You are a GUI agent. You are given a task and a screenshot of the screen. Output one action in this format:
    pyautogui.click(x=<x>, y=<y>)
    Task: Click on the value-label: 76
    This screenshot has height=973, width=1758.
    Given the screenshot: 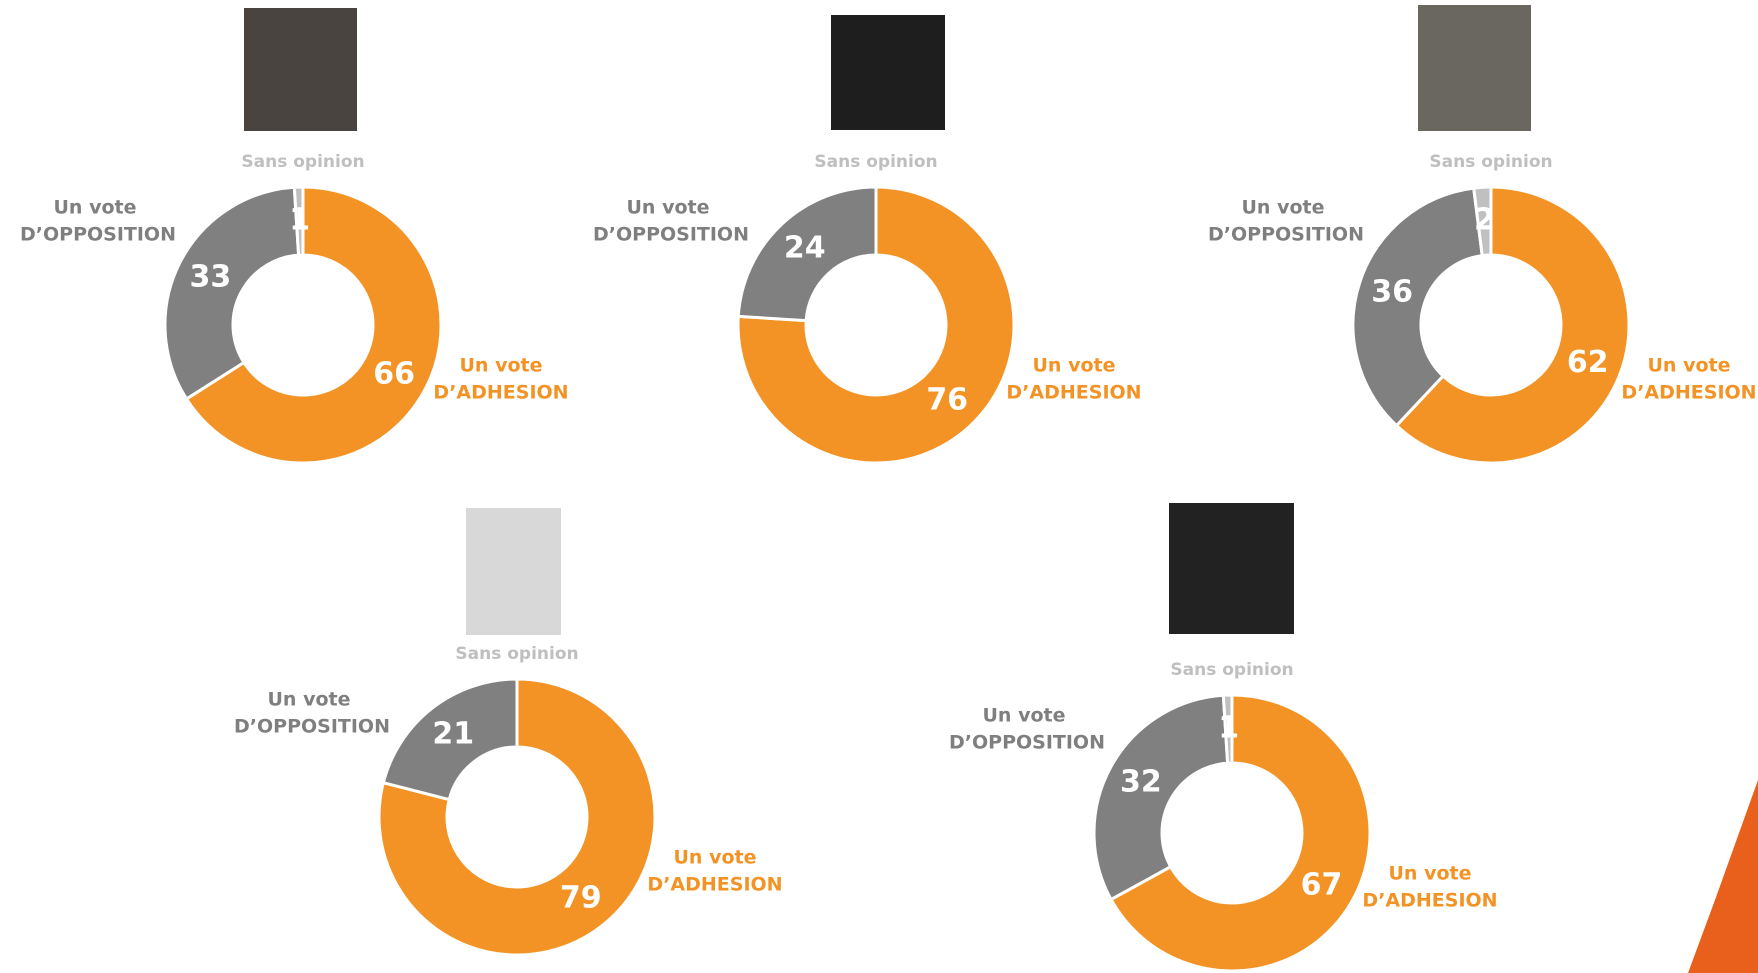 What is the action you would take?
    pyautogui.click(x=947, y=399)
    